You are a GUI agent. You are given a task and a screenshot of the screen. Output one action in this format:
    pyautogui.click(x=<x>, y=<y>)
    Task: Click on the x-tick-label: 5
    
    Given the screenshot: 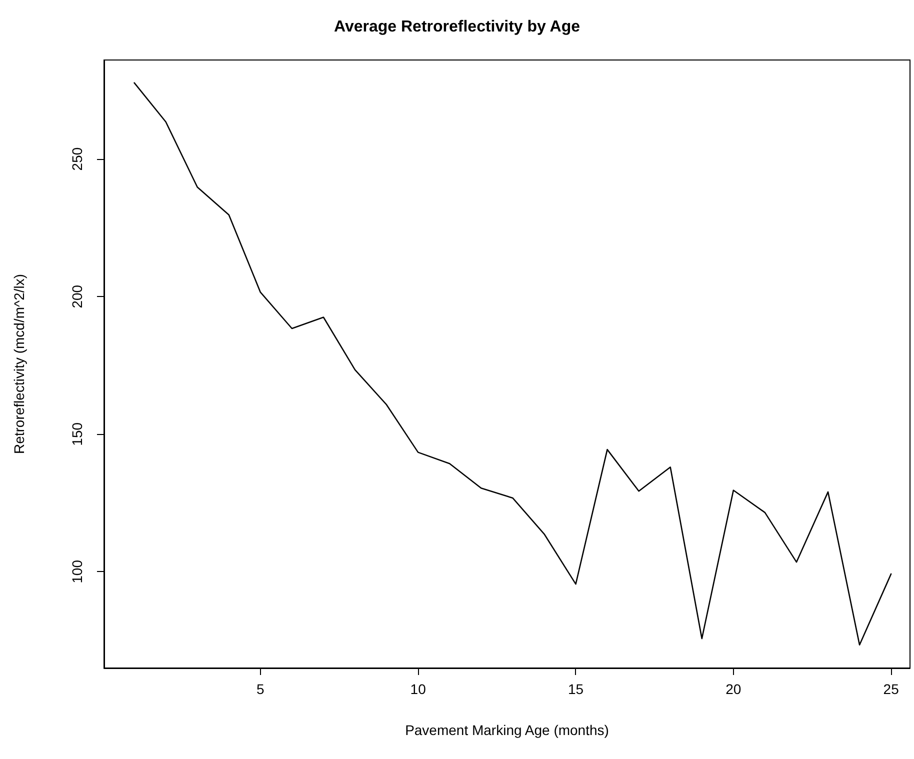 What is the action you would take?
    pyautogui.click(x=260, y=689)
    